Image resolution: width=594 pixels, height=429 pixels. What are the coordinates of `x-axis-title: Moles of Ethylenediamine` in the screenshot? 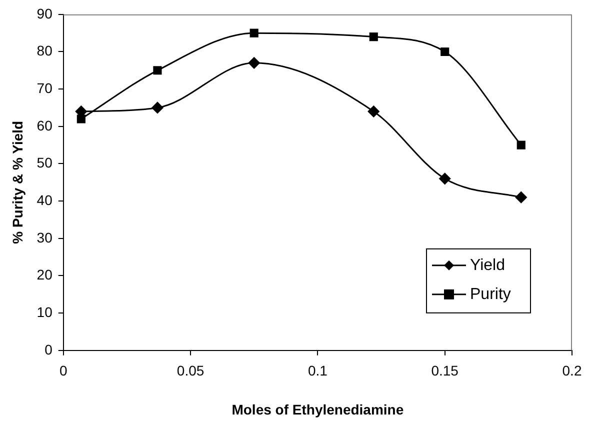 It's located at (318, 409).